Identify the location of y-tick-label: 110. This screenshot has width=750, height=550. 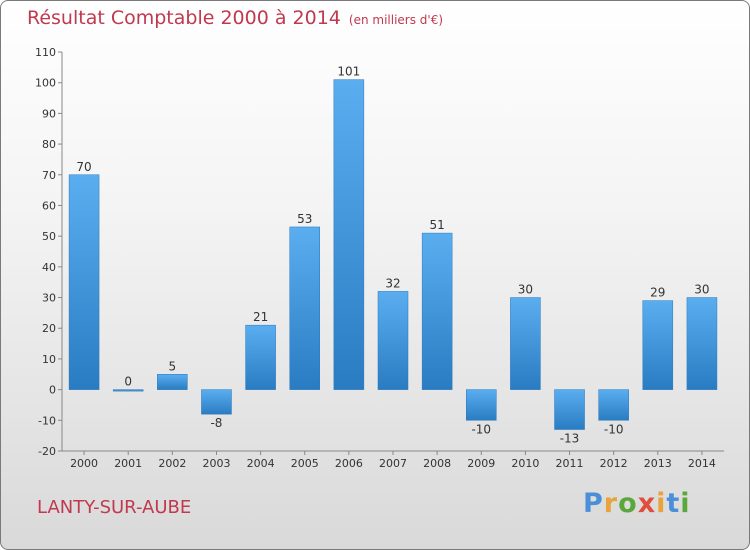
(45, 52).